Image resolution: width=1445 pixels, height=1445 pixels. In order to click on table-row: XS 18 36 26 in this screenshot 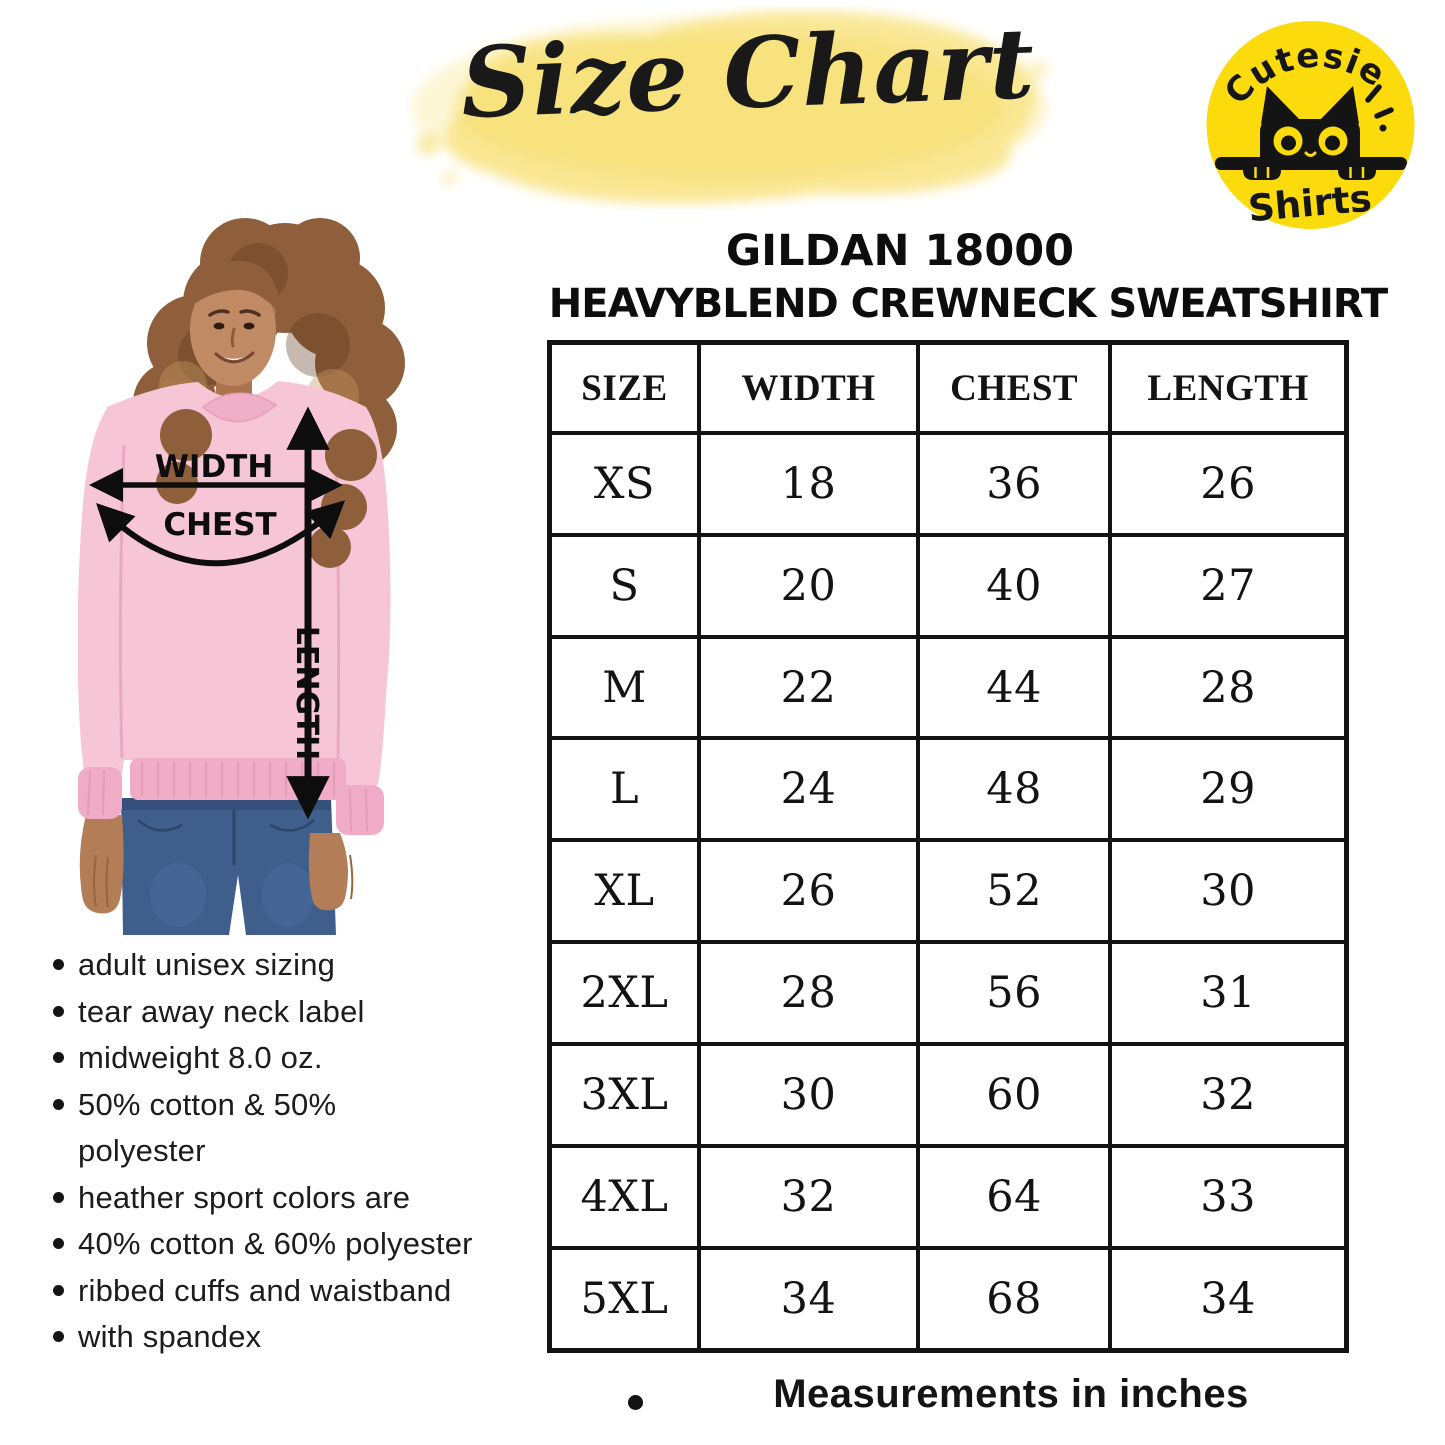, I will do `click(948, 484)`.